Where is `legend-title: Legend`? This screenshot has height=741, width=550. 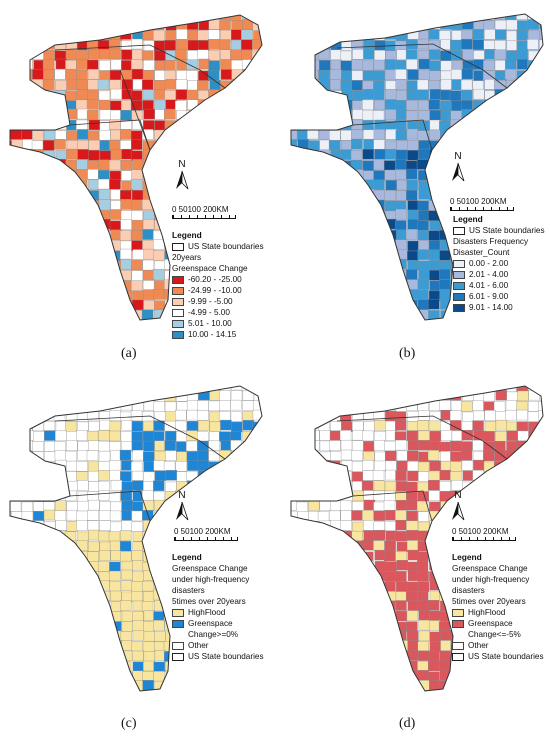 legend-title: Legend is located at coordinates (468, 219).